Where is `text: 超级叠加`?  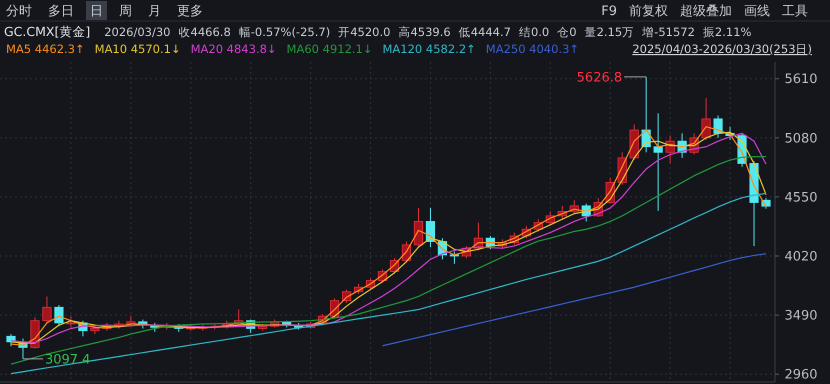
text: 超级叠加 is located at coordinates (706, 11).